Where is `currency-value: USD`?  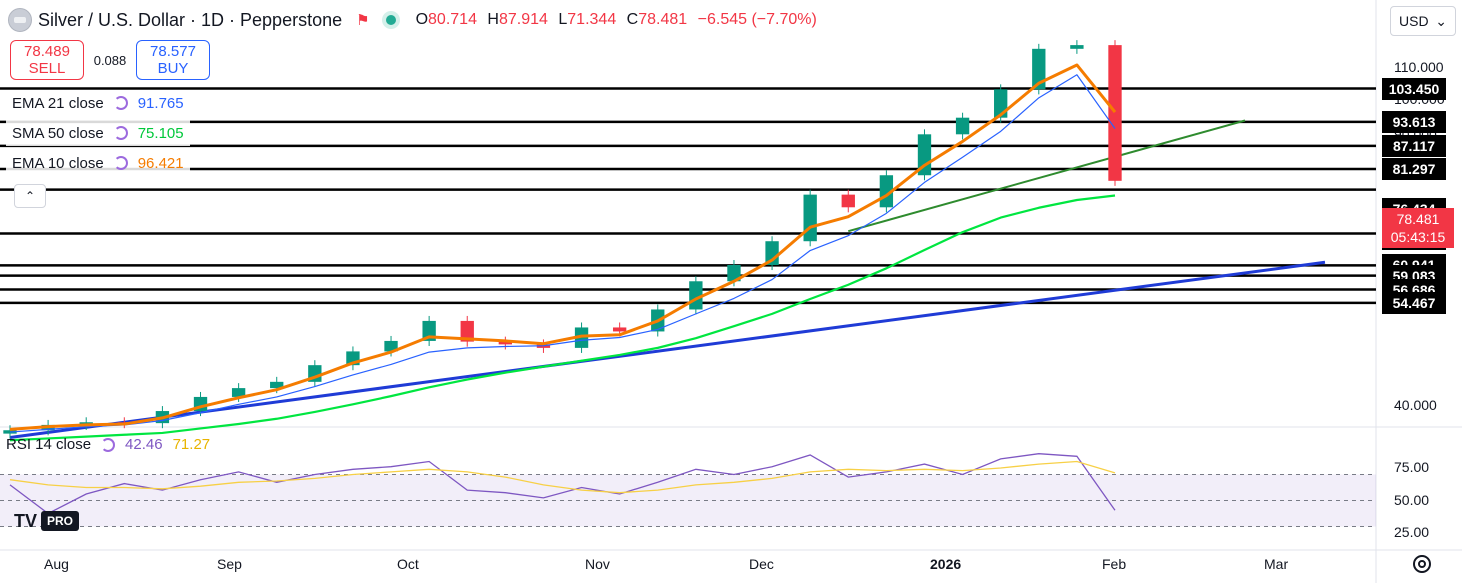
currency-value: USD is located at coordinates (1414, 21).